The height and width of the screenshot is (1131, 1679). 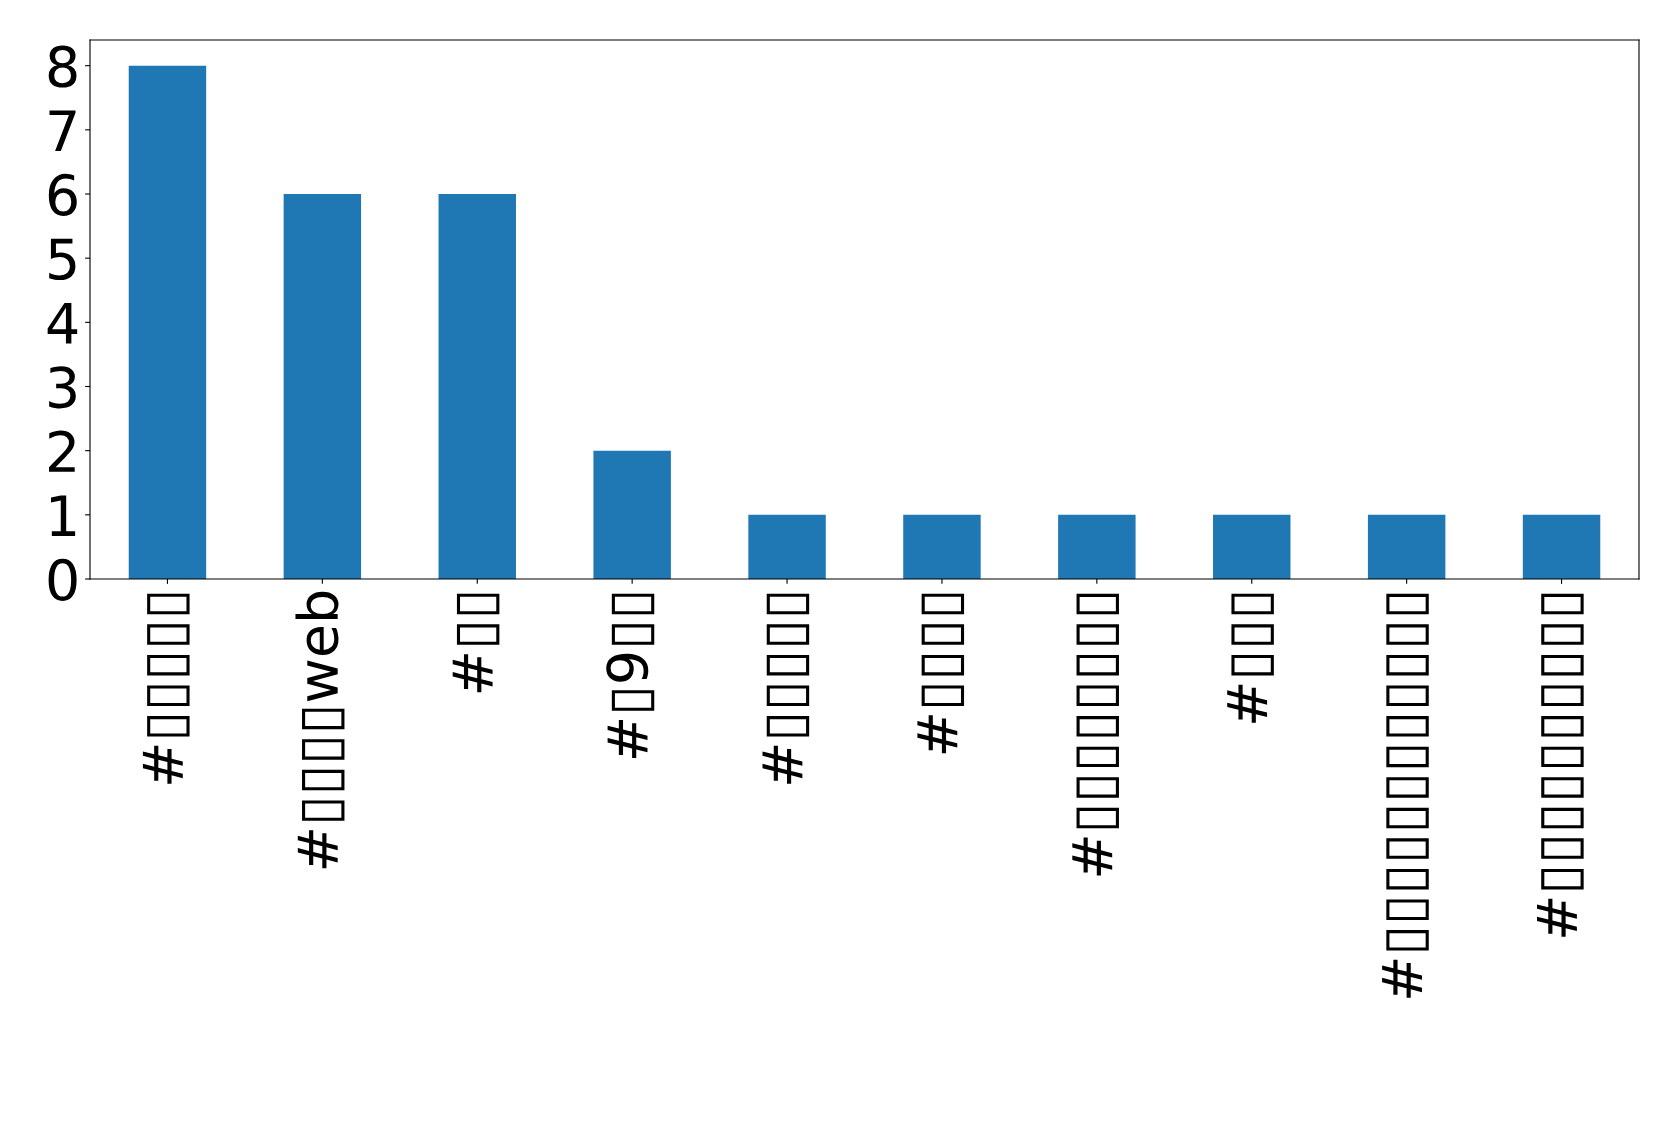 What do you see at coordinates (941, 673) in the screenshot?
I see `x-tick-label: #▯▯▯▯` at bounding box center [941, 673].